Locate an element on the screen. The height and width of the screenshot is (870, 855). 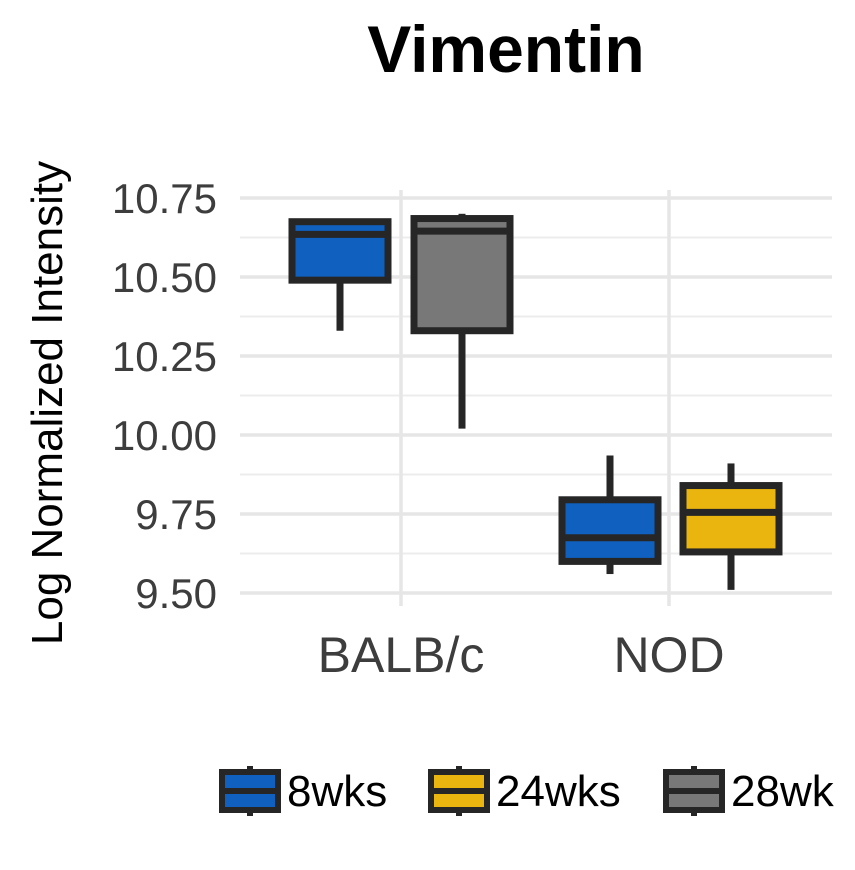
box-nod-8wks is located at coordinates (610, 515).